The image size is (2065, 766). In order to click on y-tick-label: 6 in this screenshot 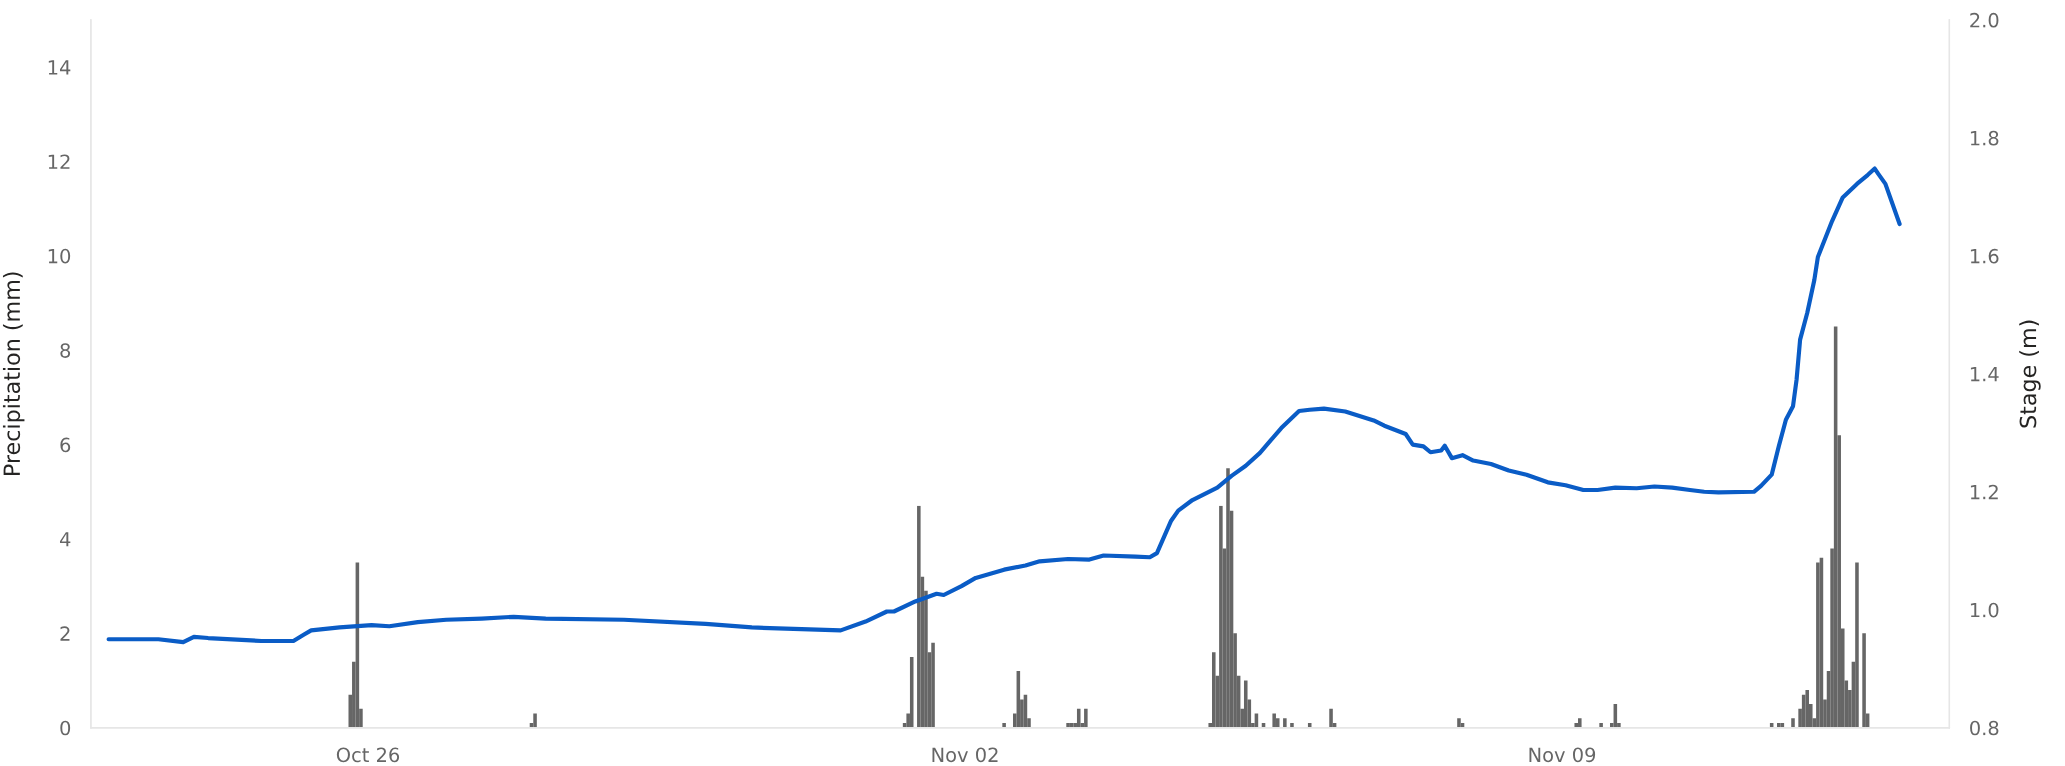, I will do `click(65, 445)`.